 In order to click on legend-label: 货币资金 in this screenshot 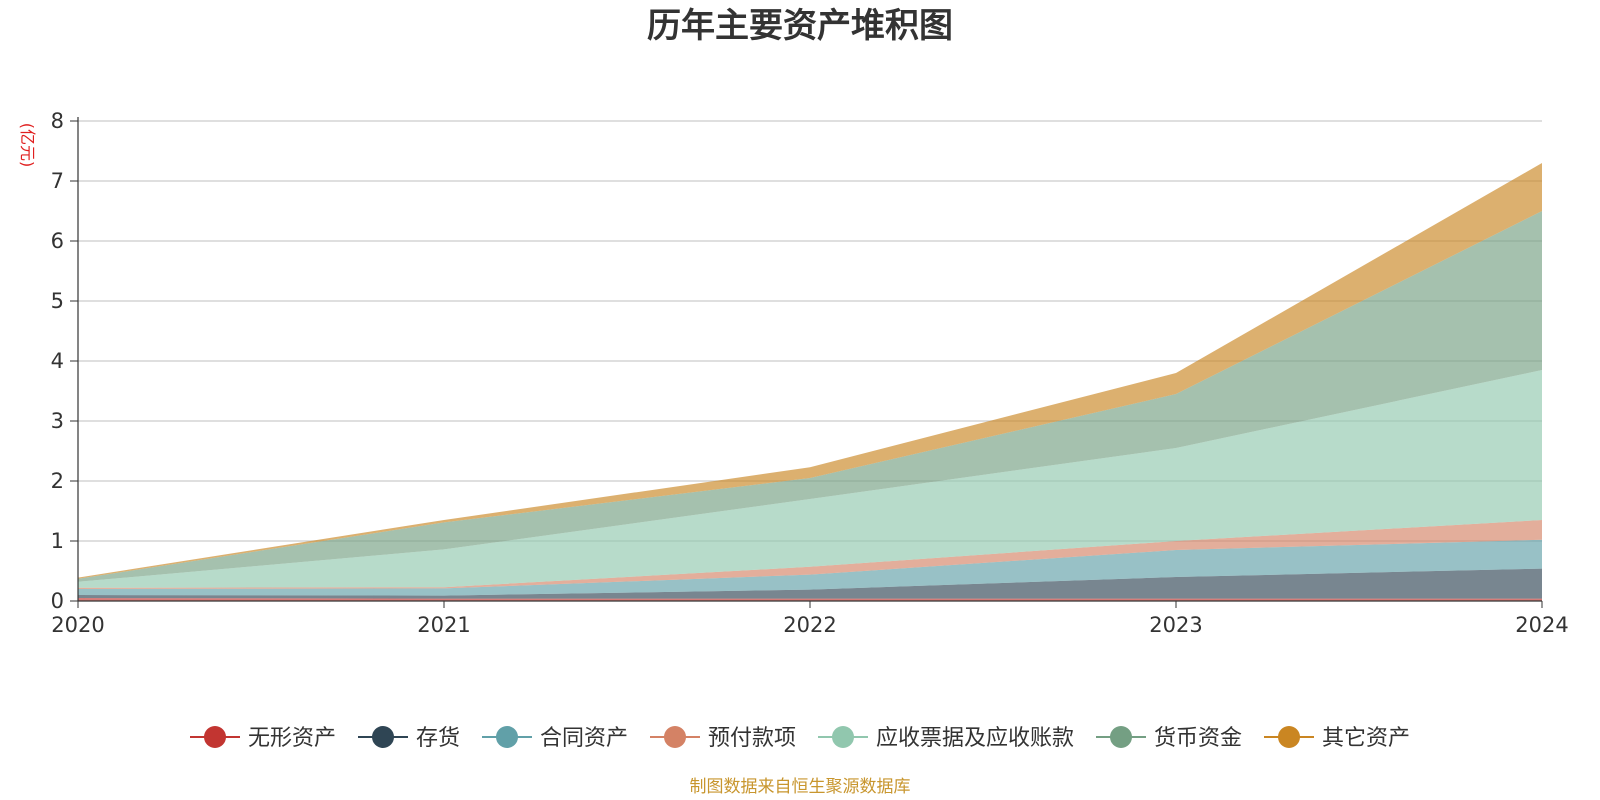, I will do `click(1198, 738)`.